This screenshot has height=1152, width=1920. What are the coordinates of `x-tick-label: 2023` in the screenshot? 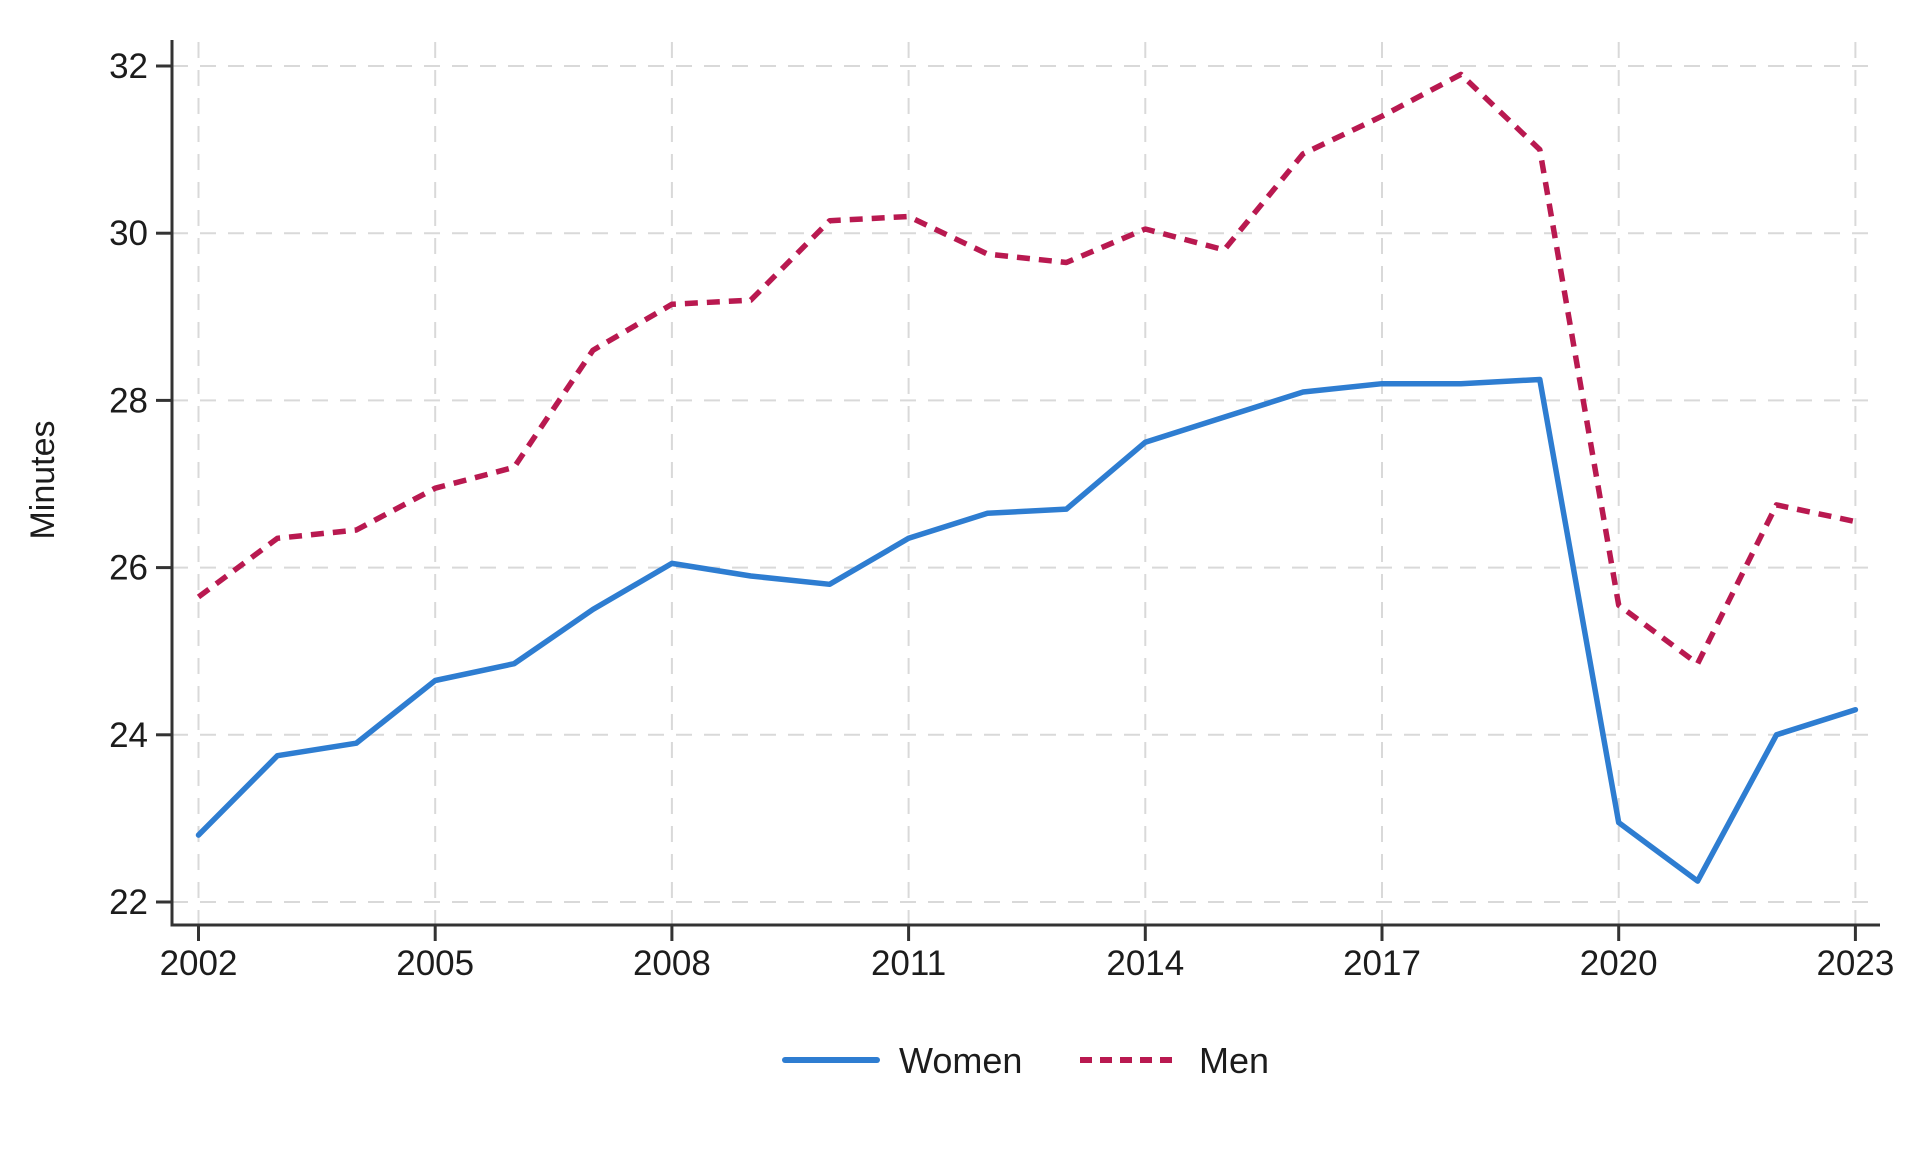 It's located at (1855, 963).